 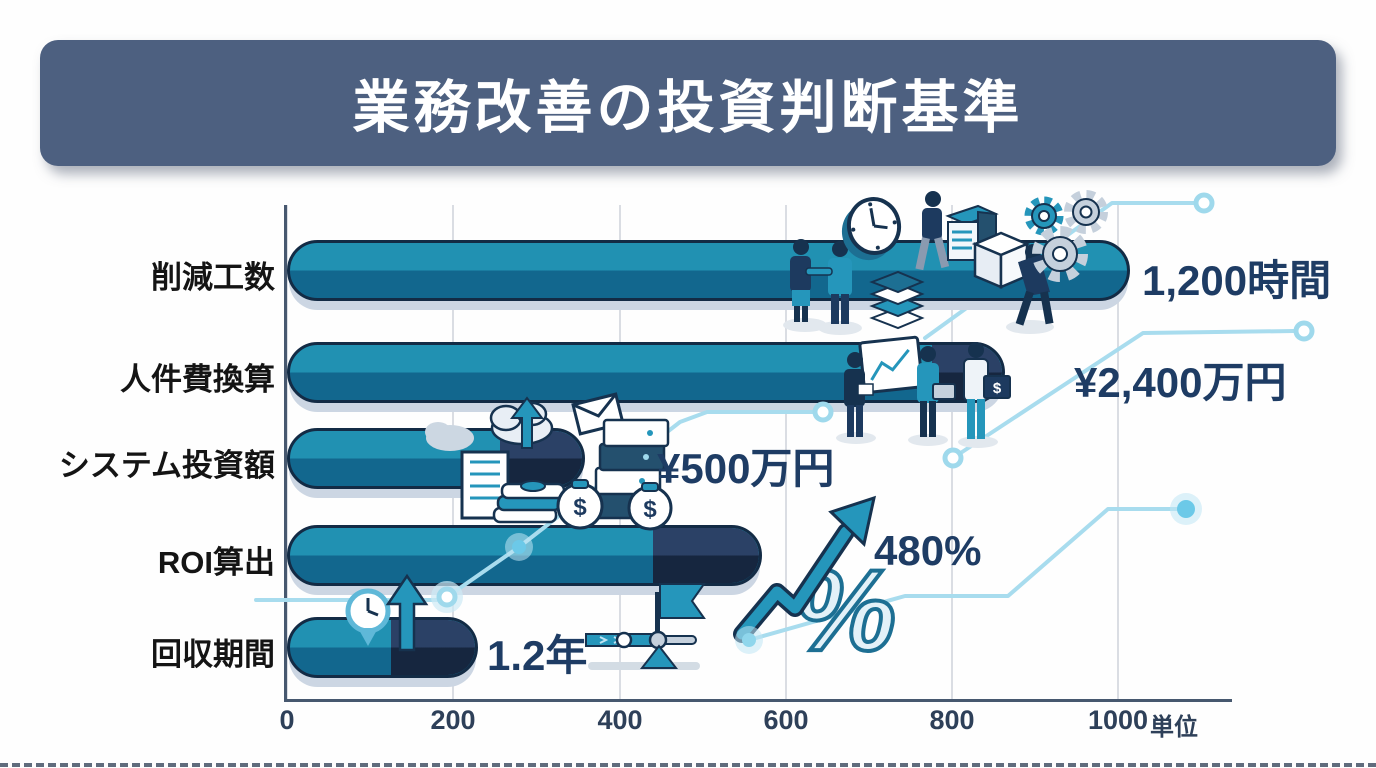 What do you see at coordinates (786, 720) in the screenshot?
I see `x-tick-label: 600` at bounding box center [786, 720].